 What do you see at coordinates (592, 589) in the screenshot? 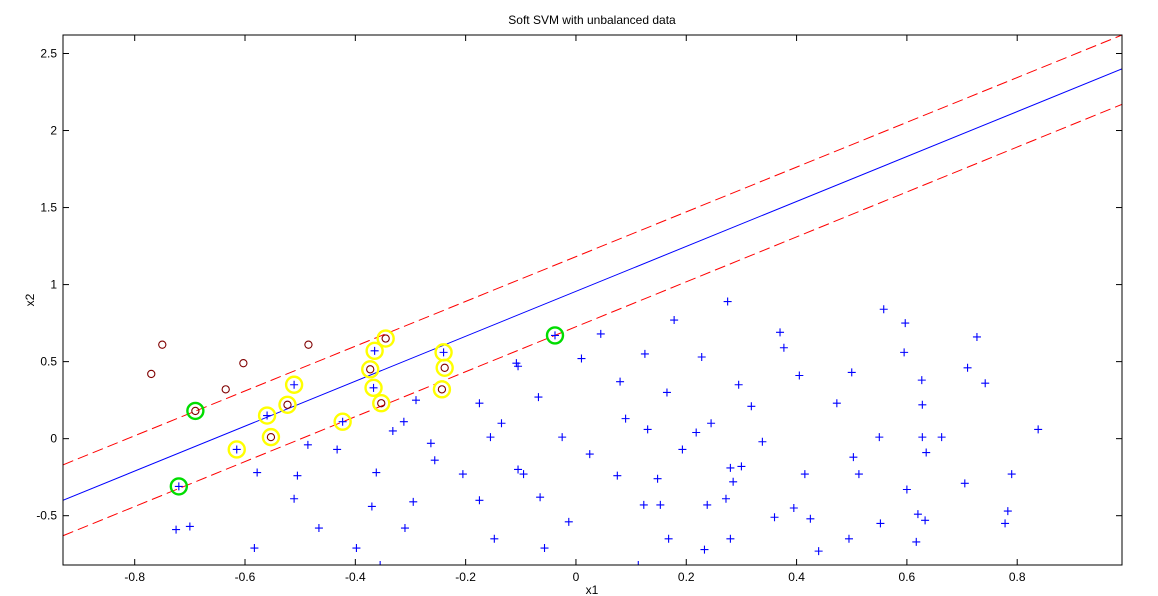
I see `x-axis-label: x1` at bounding box center [592, 589].